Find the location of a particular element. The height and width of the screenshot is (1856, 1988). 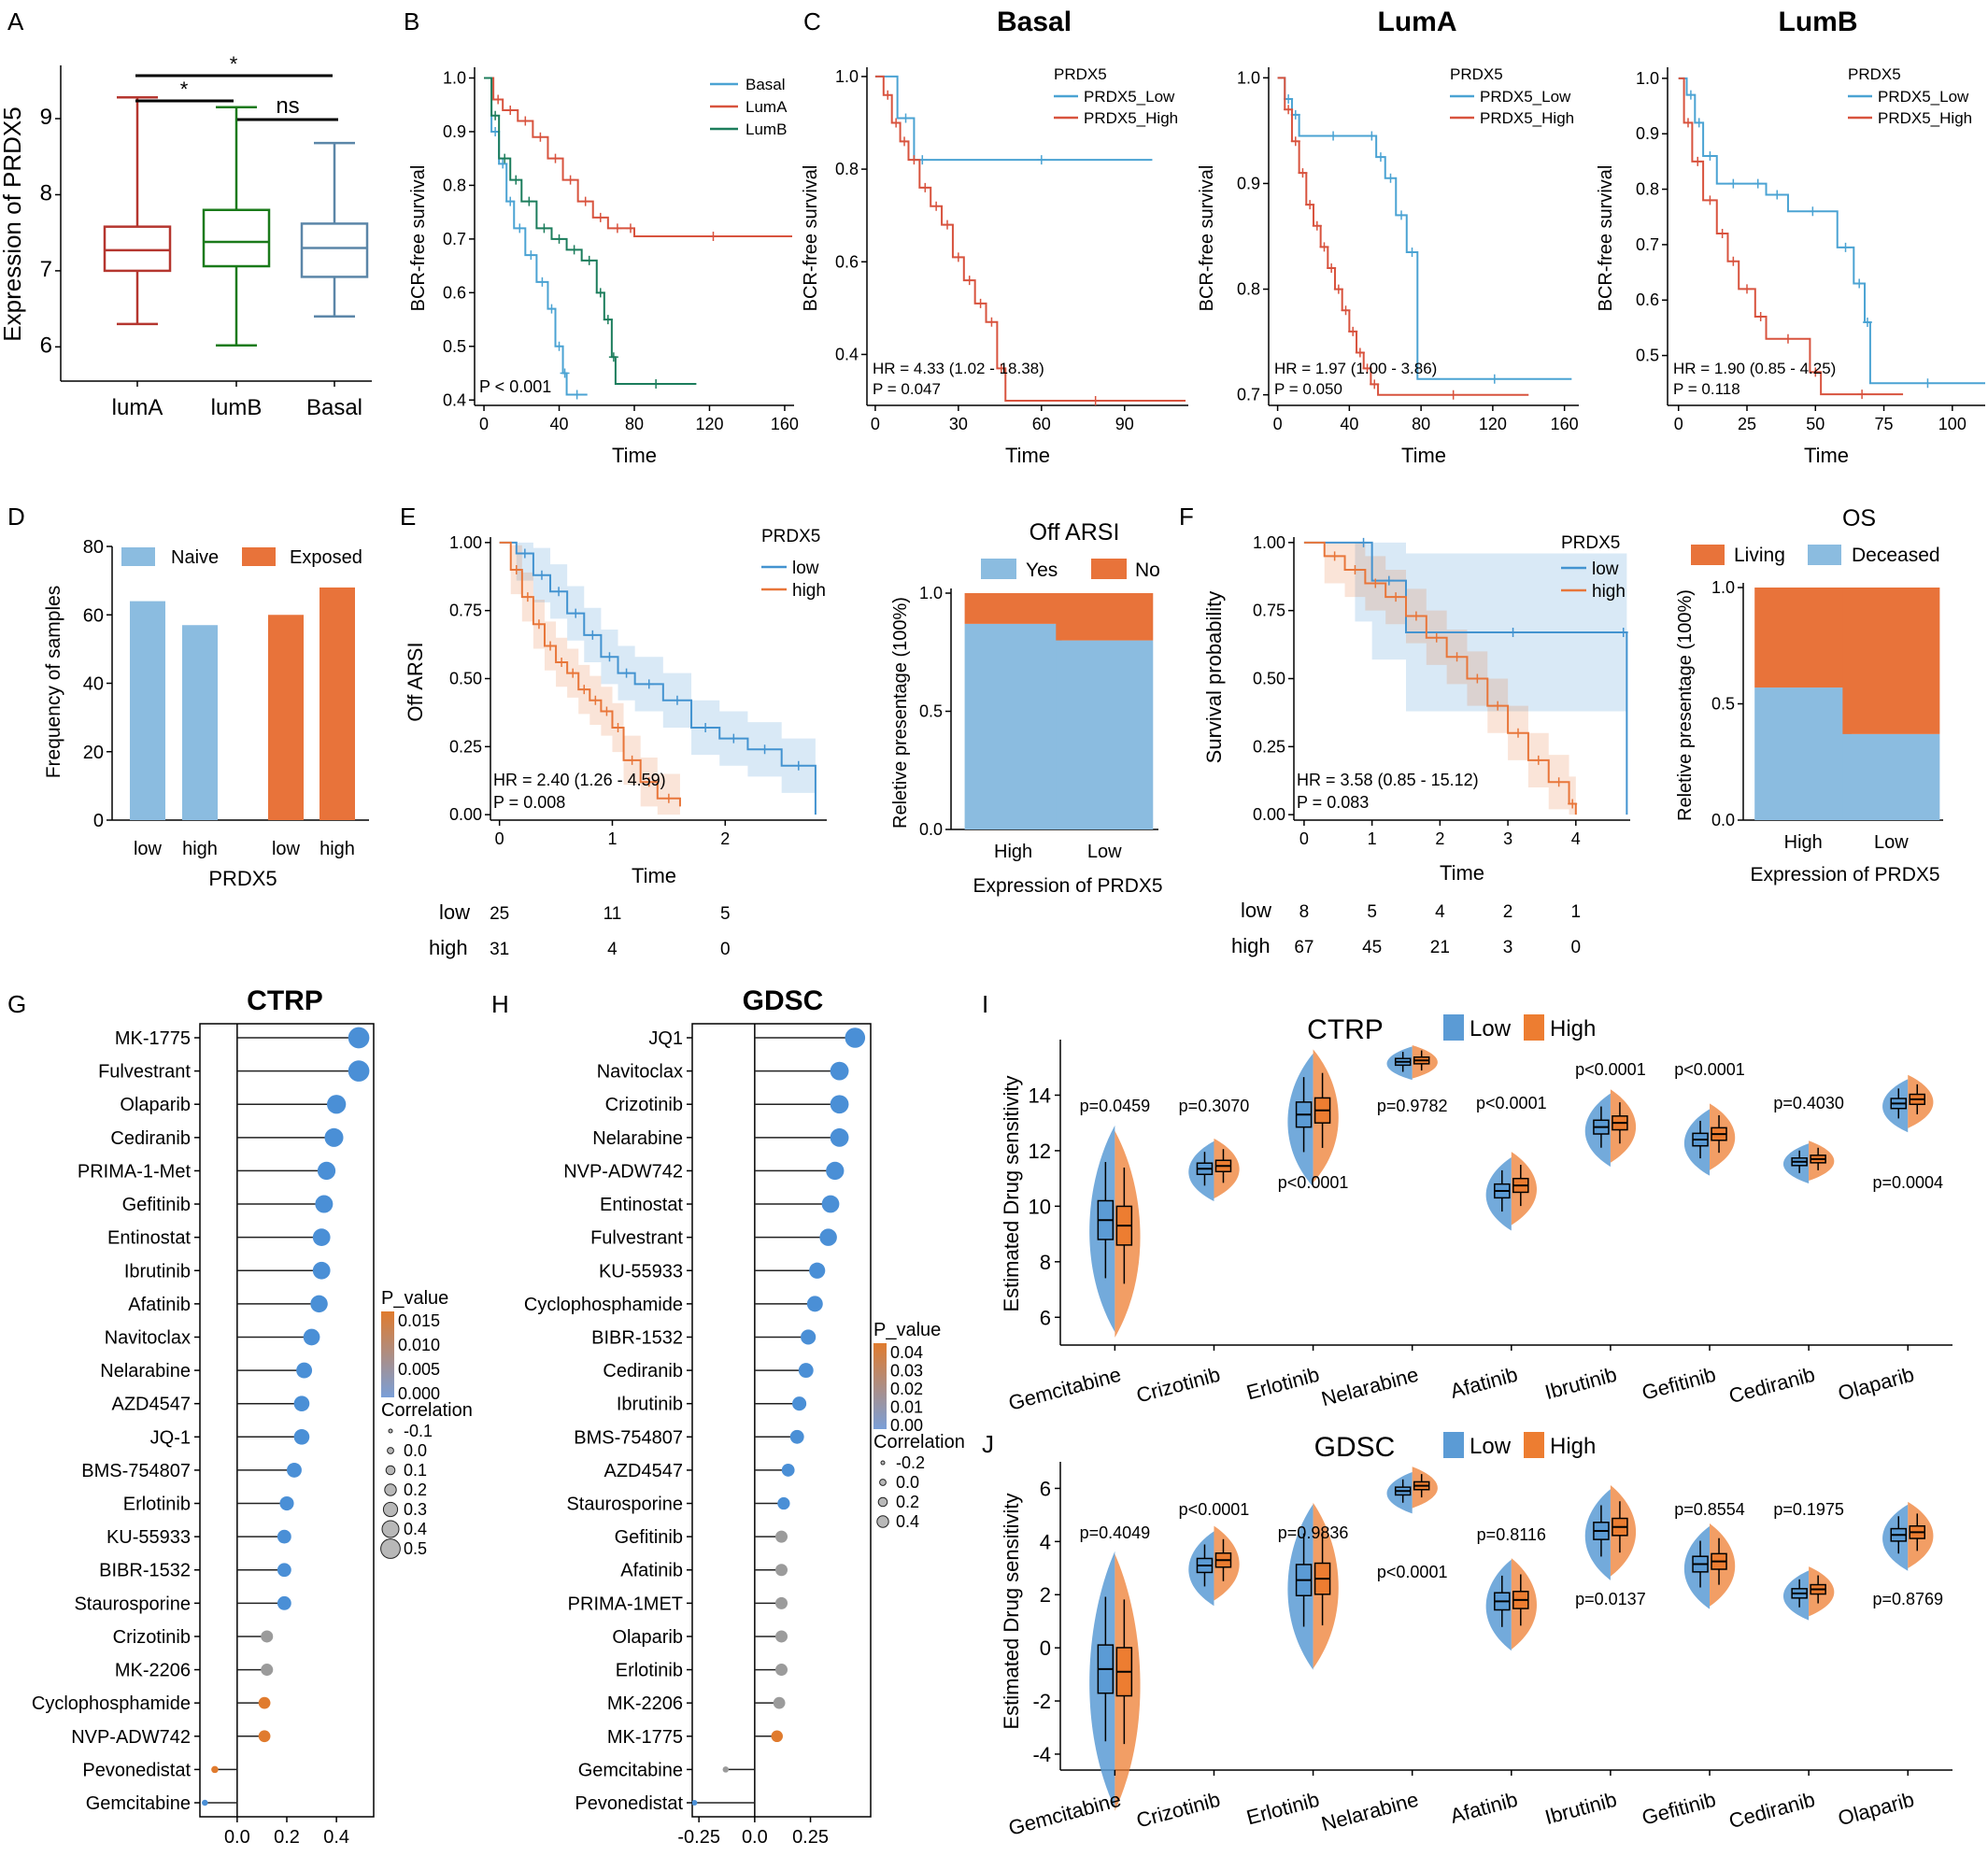

pvalue-label-Gemcitabine: p=0.4049 is located at coordinates (1115, 1533).